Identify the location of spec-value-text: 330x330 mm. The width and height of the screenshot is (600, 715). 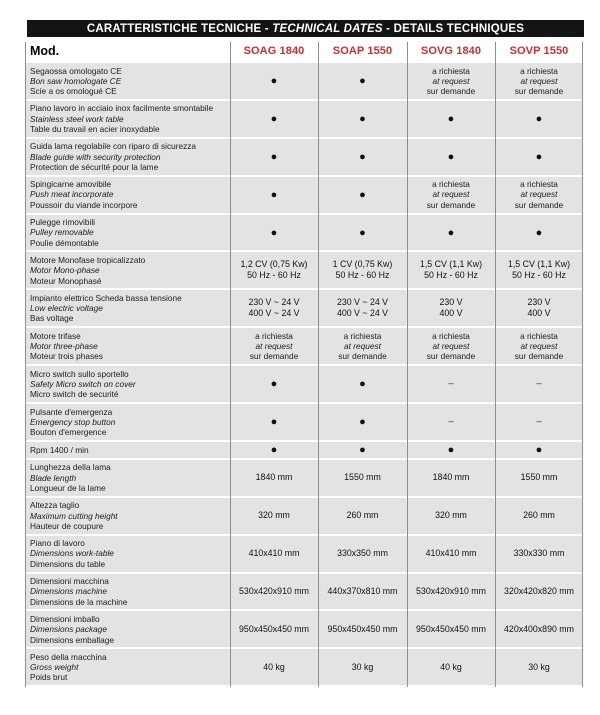
(539, 553).